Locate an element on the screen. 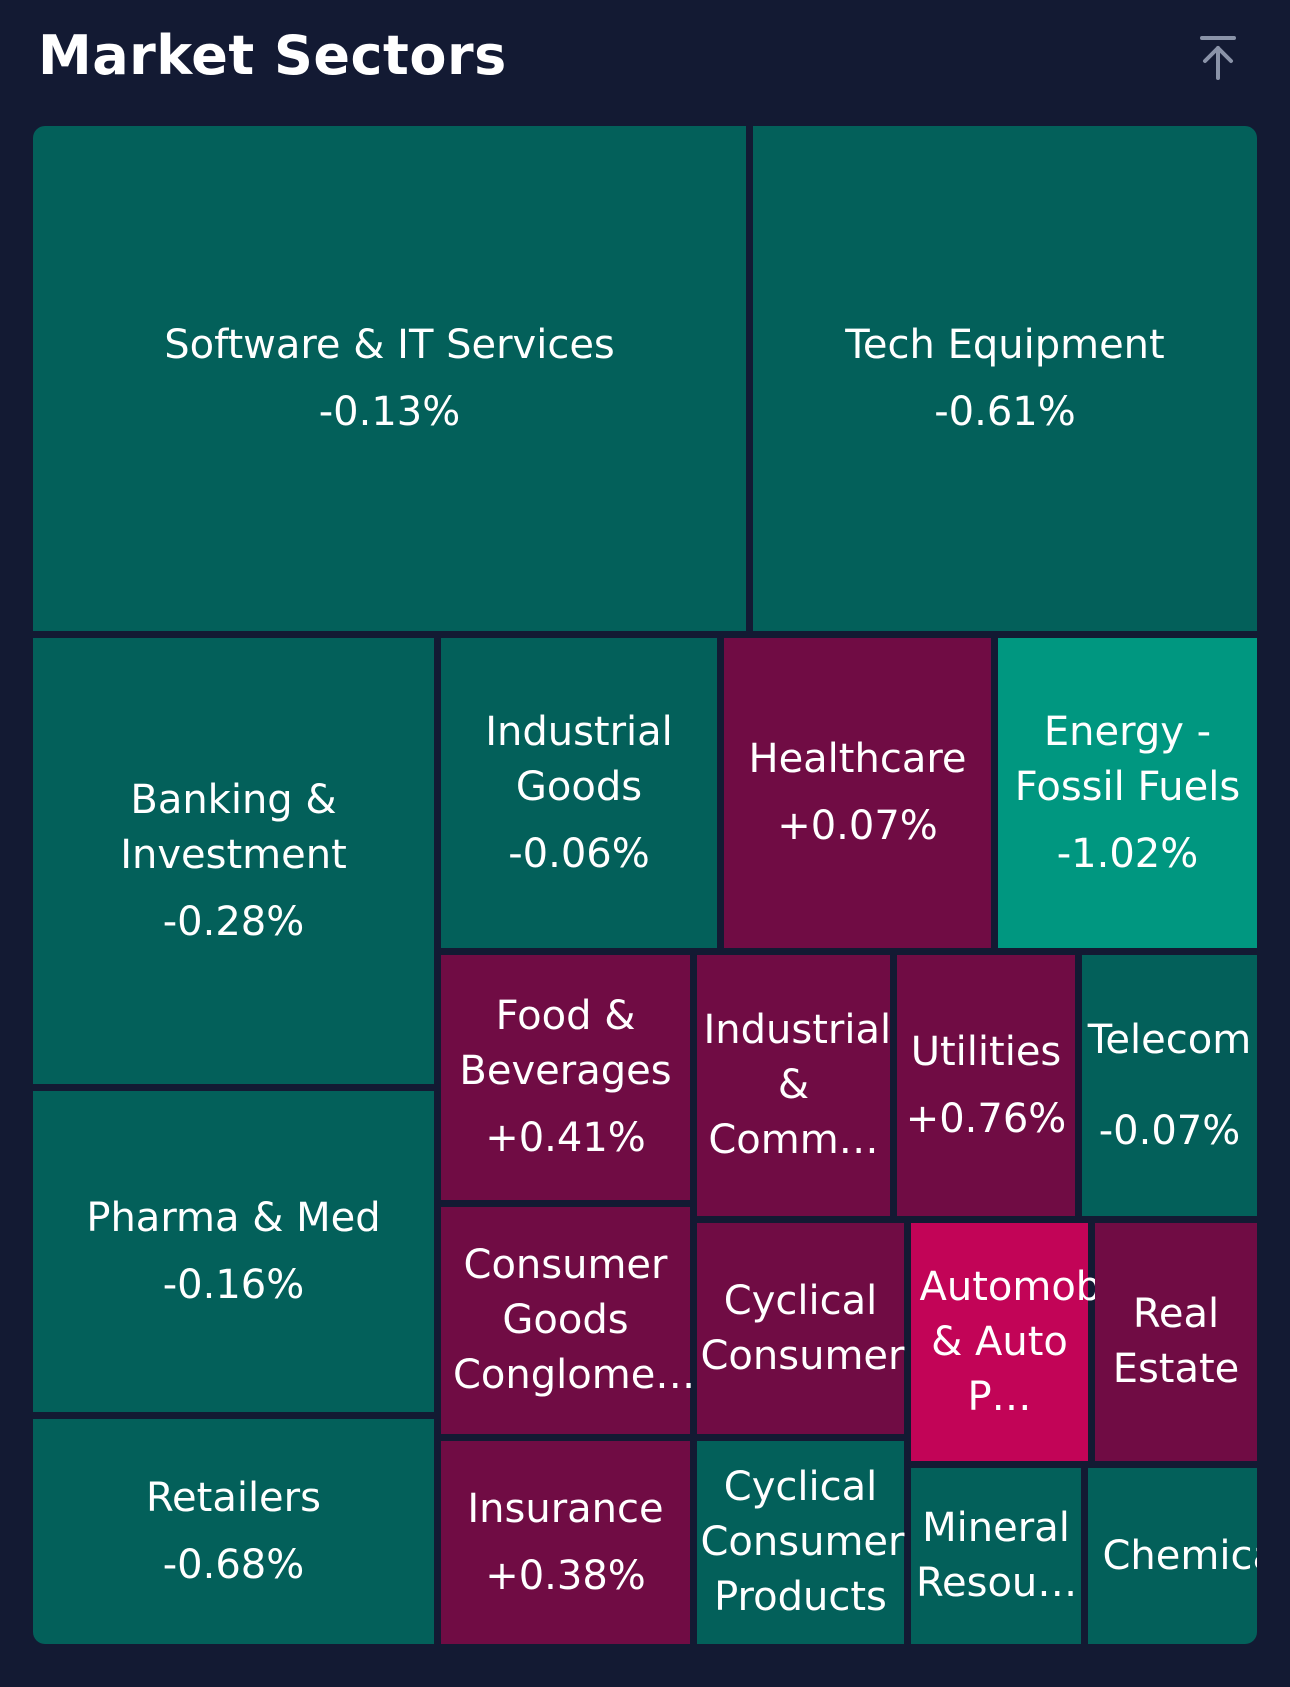  sector-change: +0.41% is located at coordinates (565, 1138).